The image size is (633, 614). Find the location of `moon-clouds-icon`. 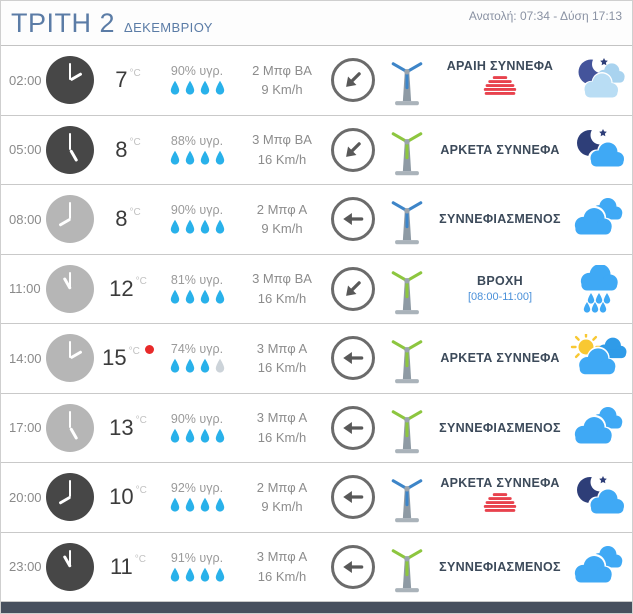

moon-clouds-icon is located at coordinates (598, 150).